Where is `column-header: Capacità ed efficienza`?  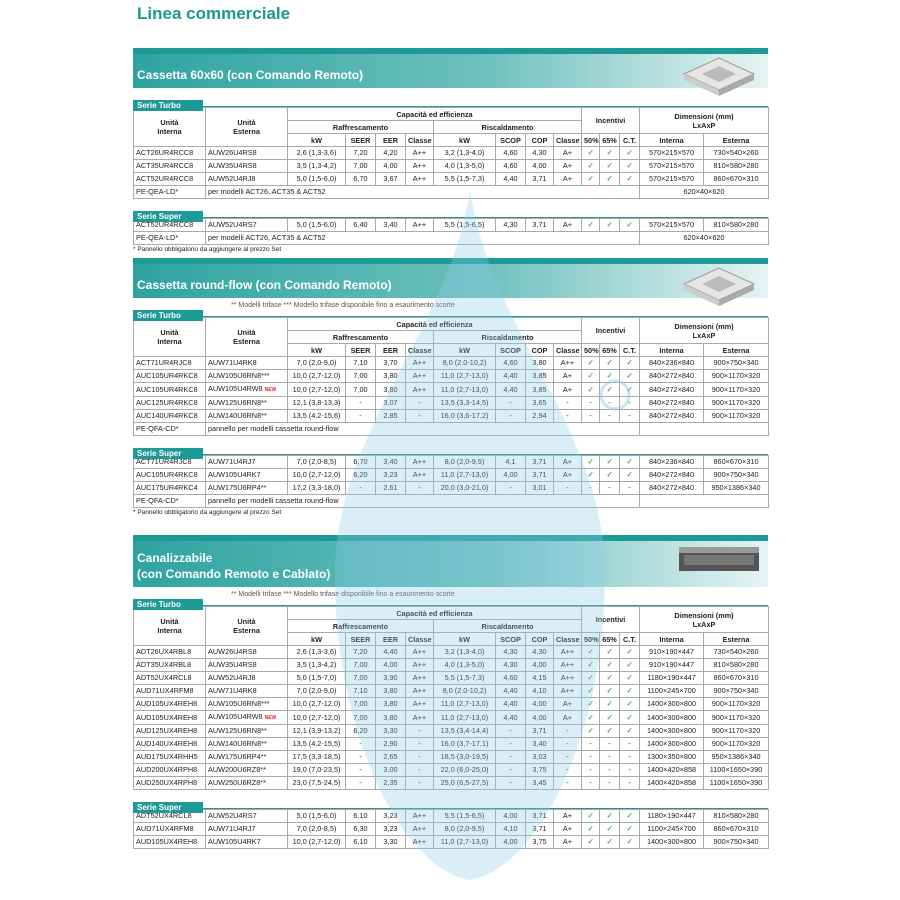 column-header: Capacità ed efficienza is located at coordinates (434, 114).